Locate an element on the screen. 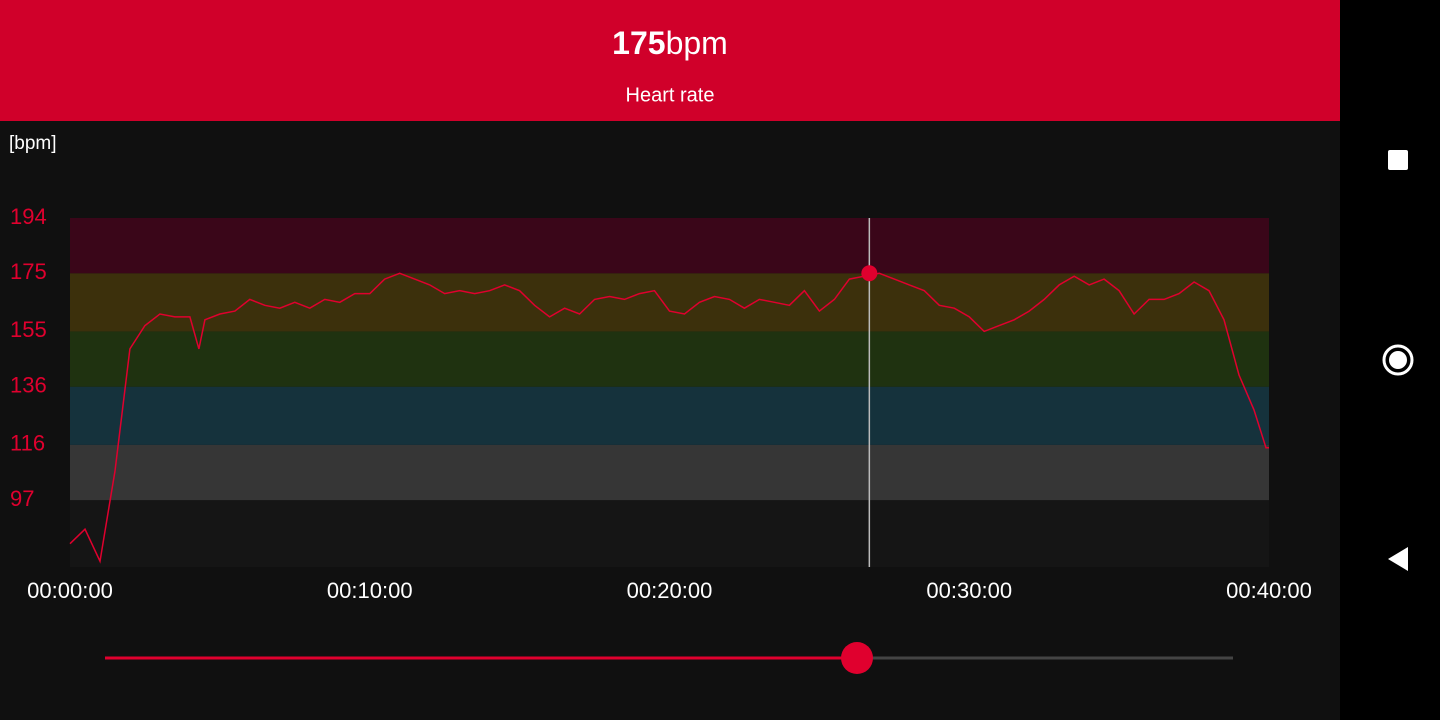 The height and width of the screenshot is (720, 1440). y-tick-label: 97 is located at coordinates (22, 498).